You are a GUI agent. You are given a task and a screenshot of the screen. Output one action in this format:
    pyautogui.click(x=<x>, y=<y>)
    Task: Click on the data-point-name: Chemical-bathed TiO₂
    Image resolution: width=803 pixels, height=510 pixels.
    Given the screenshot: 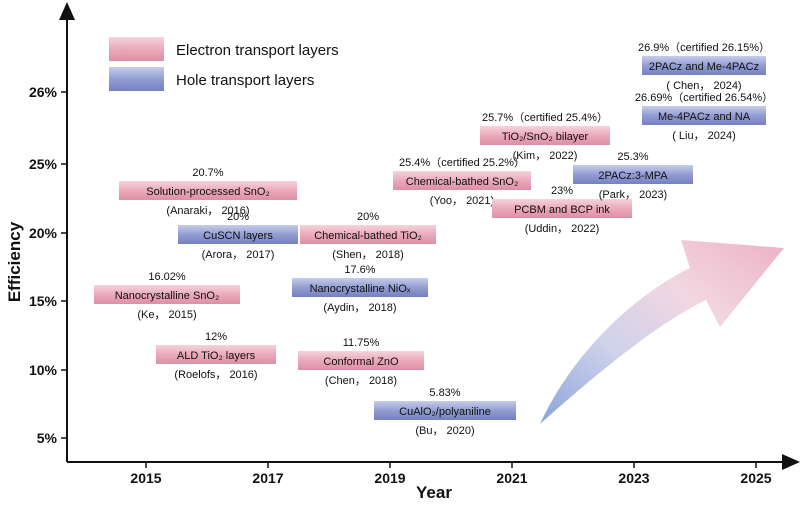 What is the action you would take?
    pyautogui.click(x=368, y=236)
    